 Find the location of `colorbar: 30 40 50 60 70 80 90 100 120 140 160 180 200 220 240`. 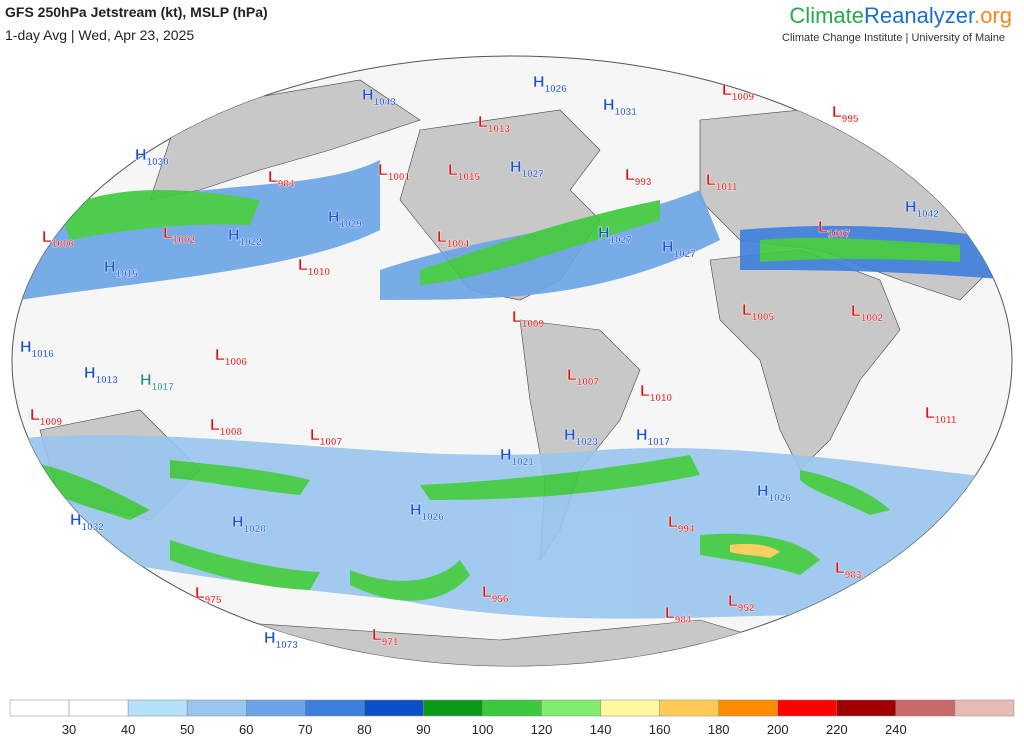

colorbar: 30 40 50 60 70 80 90 100 120 140 160 180 200 220 240 is located at coordinates (512, 718).